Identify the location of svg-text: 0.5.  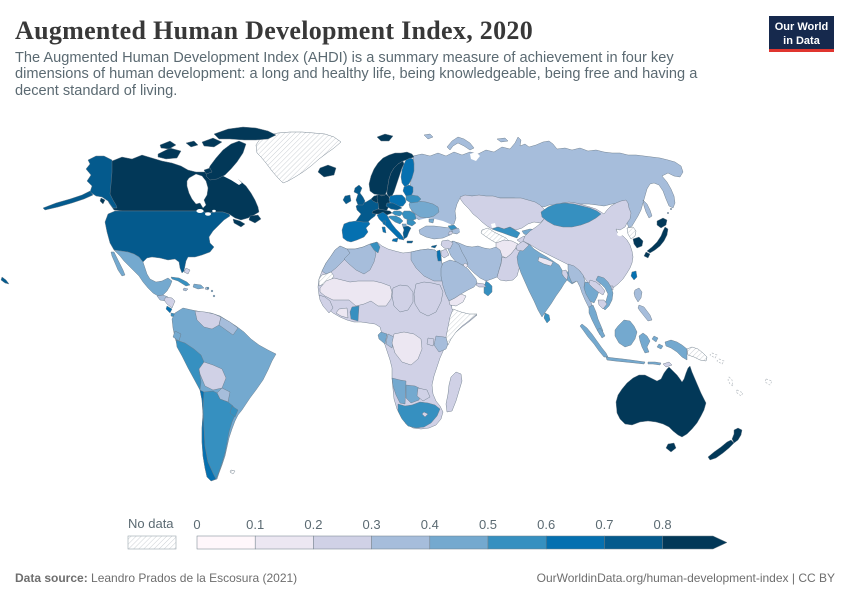
(488, 524).